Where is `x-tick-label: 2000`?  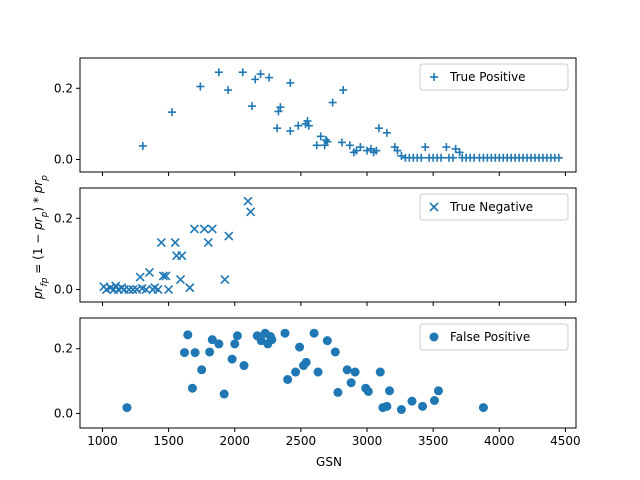
x-tick-label: 2000 is located at coordinates (234, 441).